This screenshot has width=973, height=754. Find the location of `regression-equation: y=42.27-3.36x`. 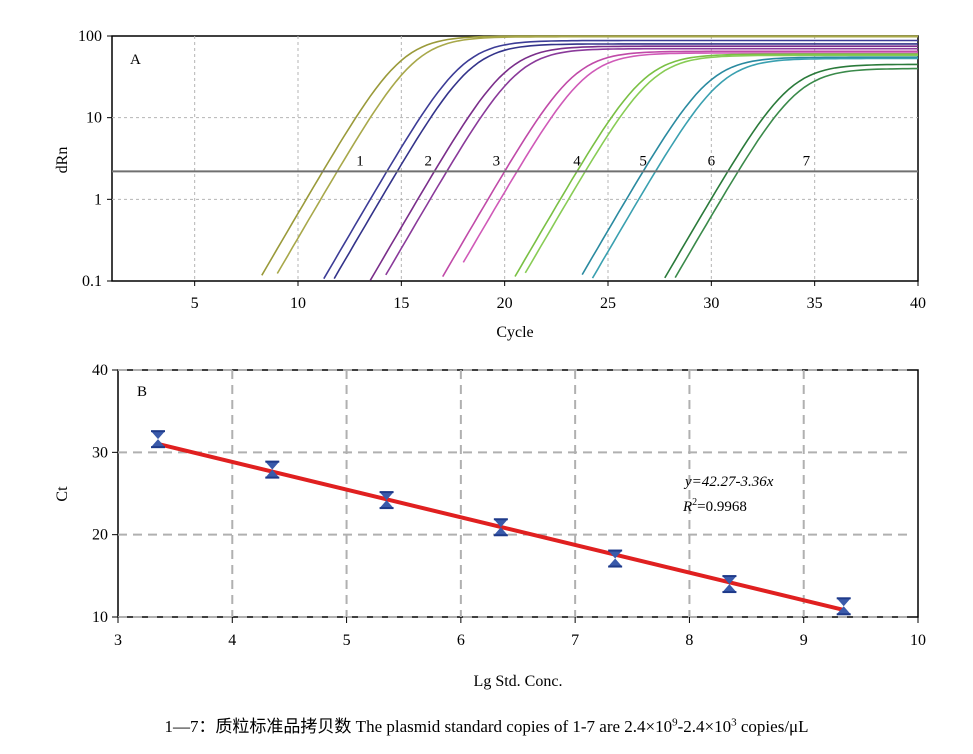

regression-equation: y=42.27-3.36x is located at coordinates (728, 482).